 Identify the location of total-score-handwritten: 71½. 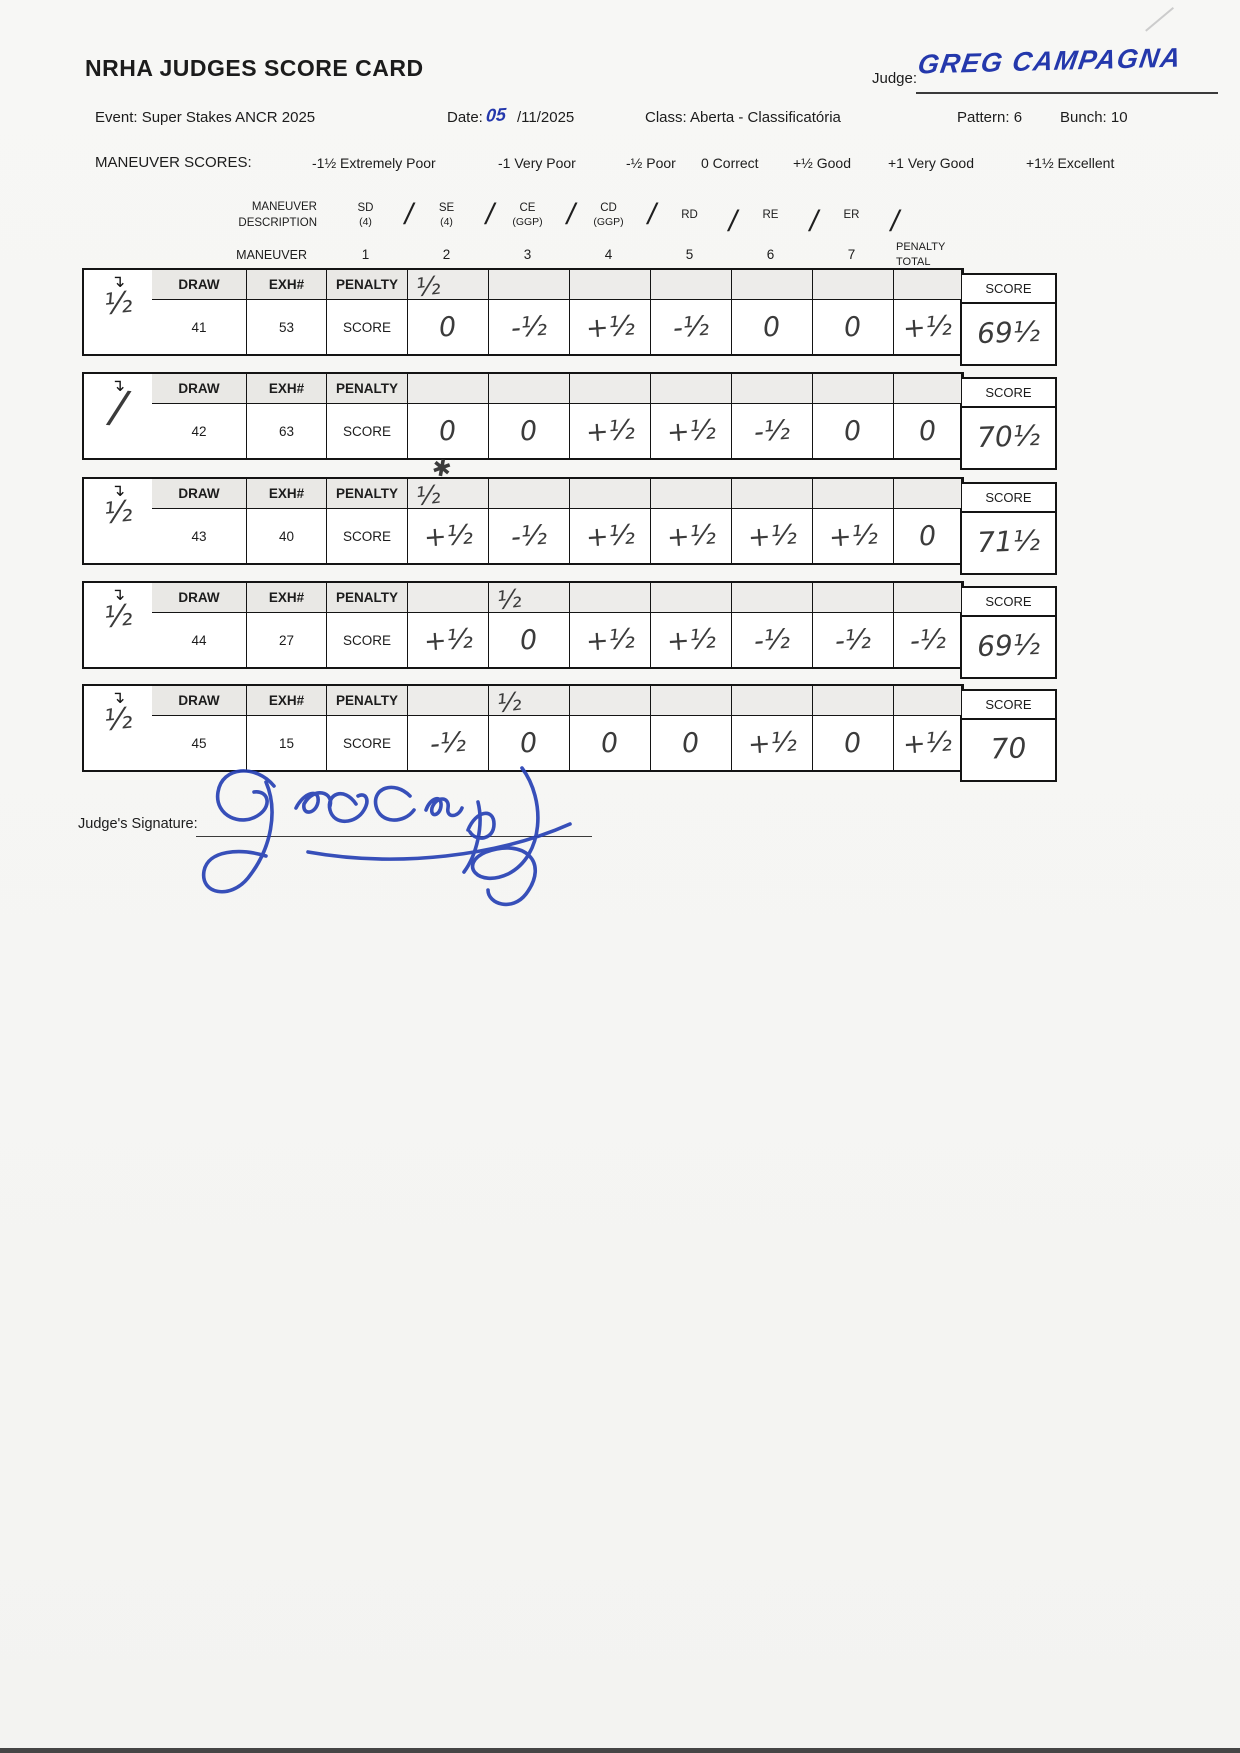
(1008, 541).